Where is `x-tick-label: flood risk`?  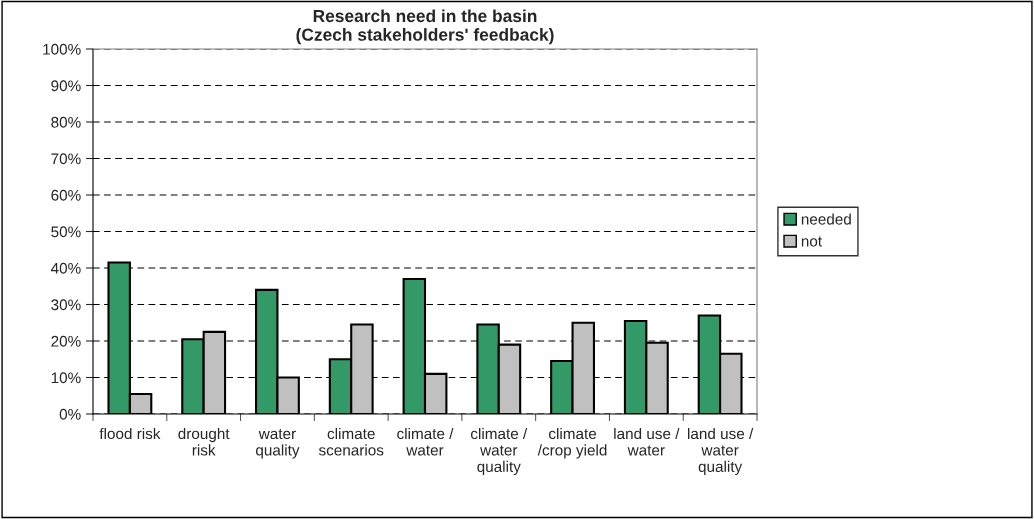
x-tick-label: flood risk is located at coordinates (130, 433).